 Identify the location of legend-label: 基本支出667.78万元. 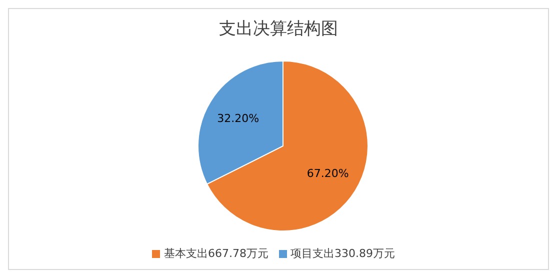
(216, 253).